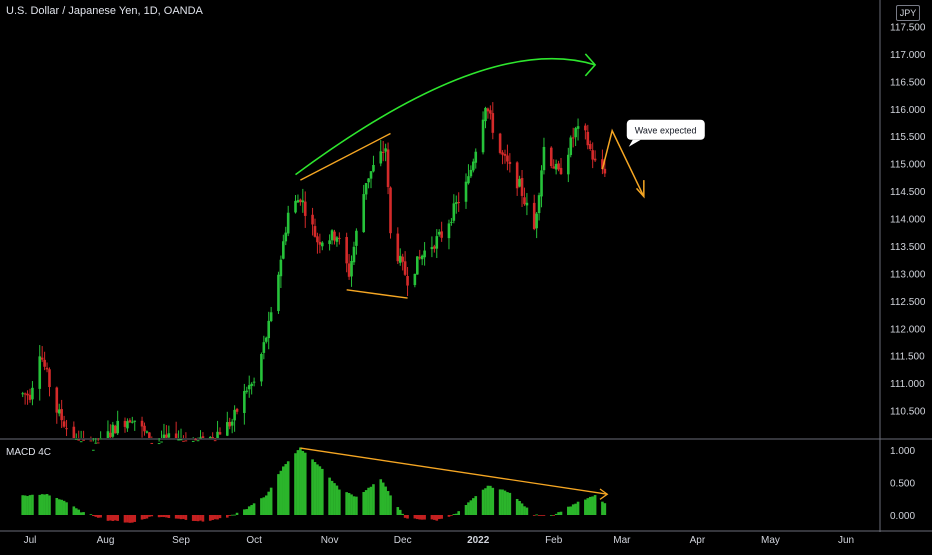 The image size is (932, 555). Describe the element at coordinates (908, 412) in the screenshot. I see `price-tick-label: 110.500` at that location.